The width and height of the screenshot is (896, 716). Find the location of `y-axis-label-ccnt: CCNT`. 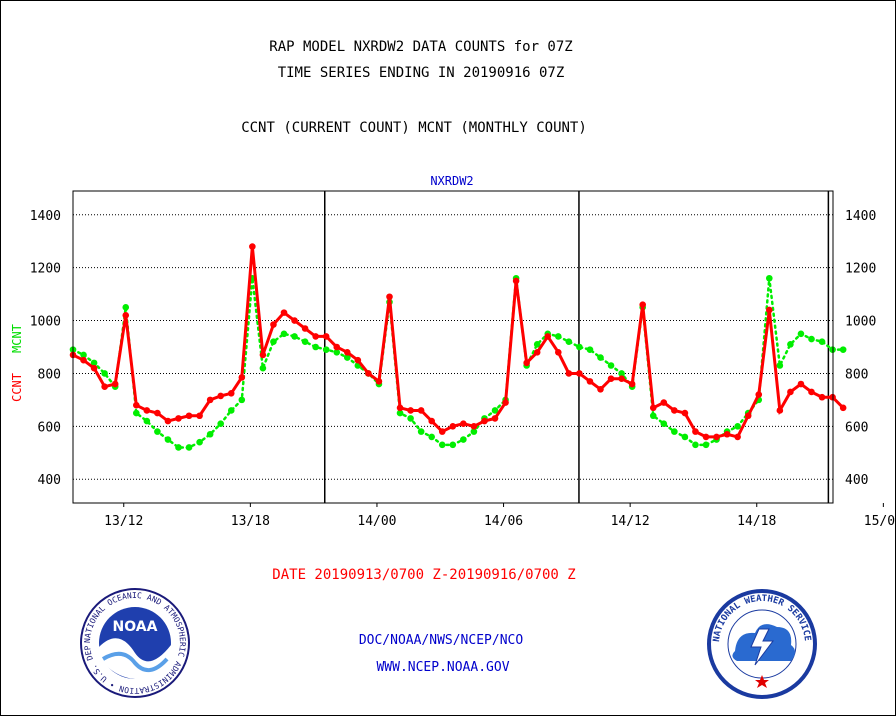

y-axis-label-ccnt: CCNT is located at coordinates (17, 387).